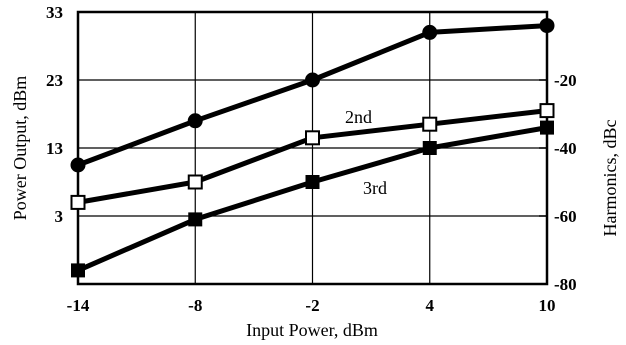 Image resolution: width=626 pixels, height=345 pixels. Describe the element at coordinates (195, 305) in the screenshot. I see `x-tick-label: -8` at that location.